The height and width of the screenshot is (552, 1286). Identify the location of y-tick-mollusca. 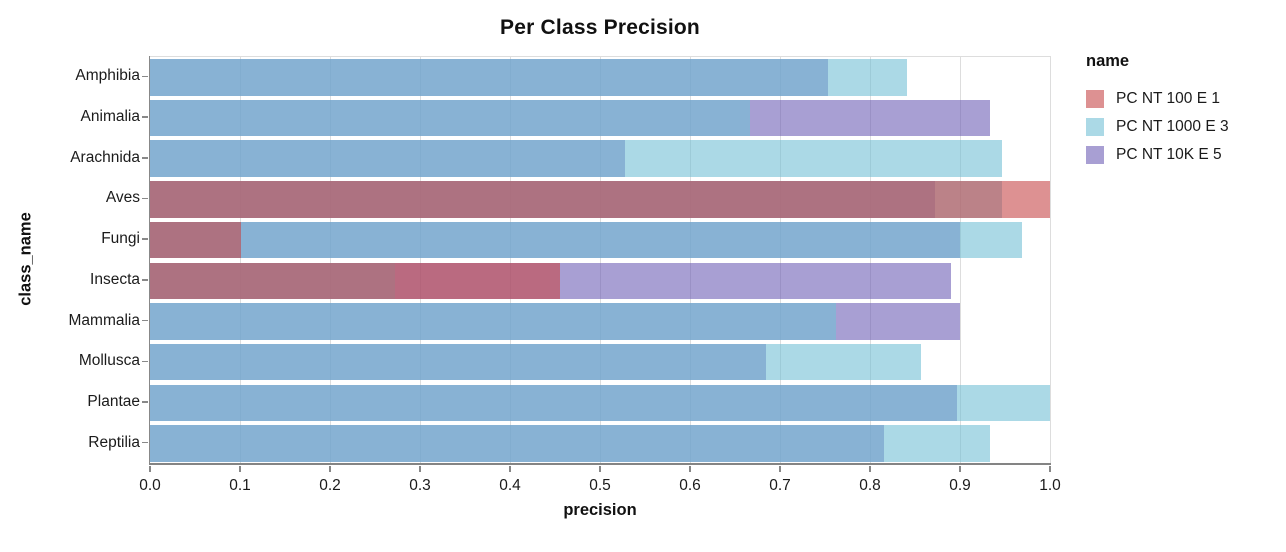
(145, 361).